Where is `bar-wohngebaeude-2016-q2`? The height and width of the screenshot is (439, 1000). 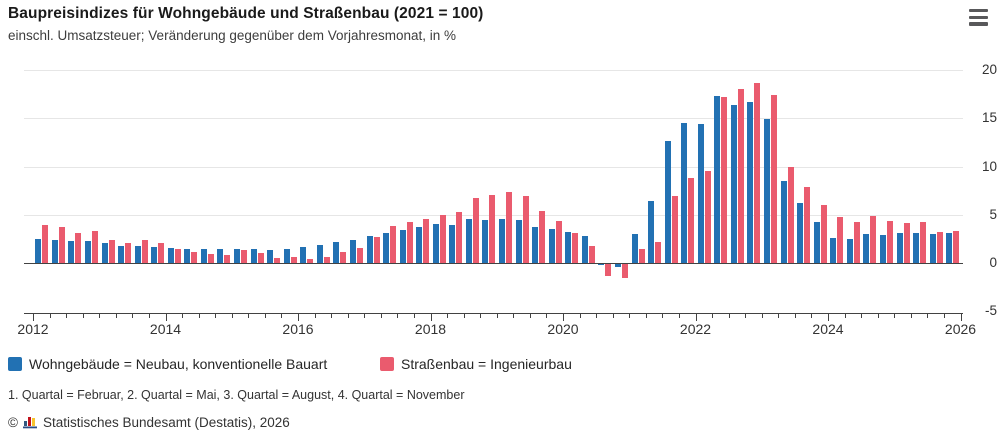
bar-wohngebaeude-2016-q2 is located at coordinates (319, 253).